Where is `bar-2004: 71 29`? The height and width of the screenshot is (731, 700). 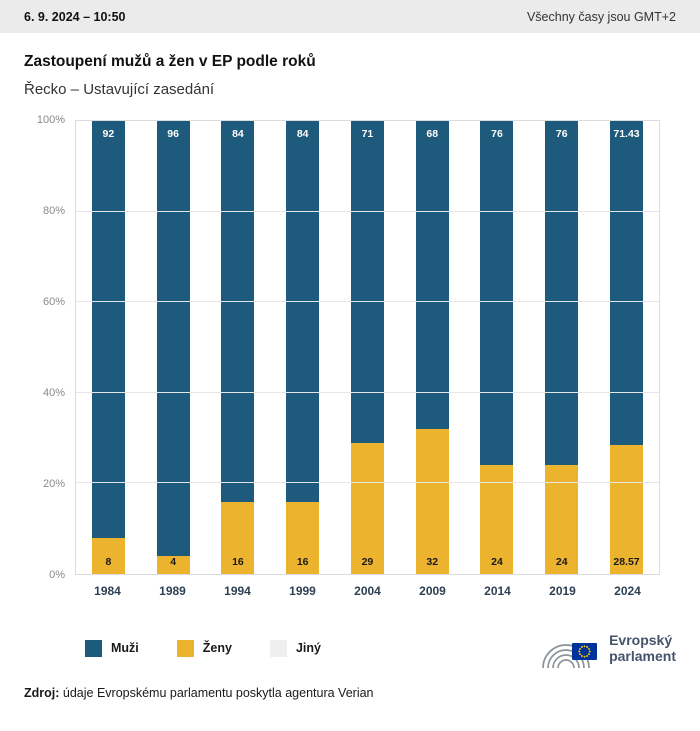
bar-2004: 71 29 is located at coordinates (367, 347).